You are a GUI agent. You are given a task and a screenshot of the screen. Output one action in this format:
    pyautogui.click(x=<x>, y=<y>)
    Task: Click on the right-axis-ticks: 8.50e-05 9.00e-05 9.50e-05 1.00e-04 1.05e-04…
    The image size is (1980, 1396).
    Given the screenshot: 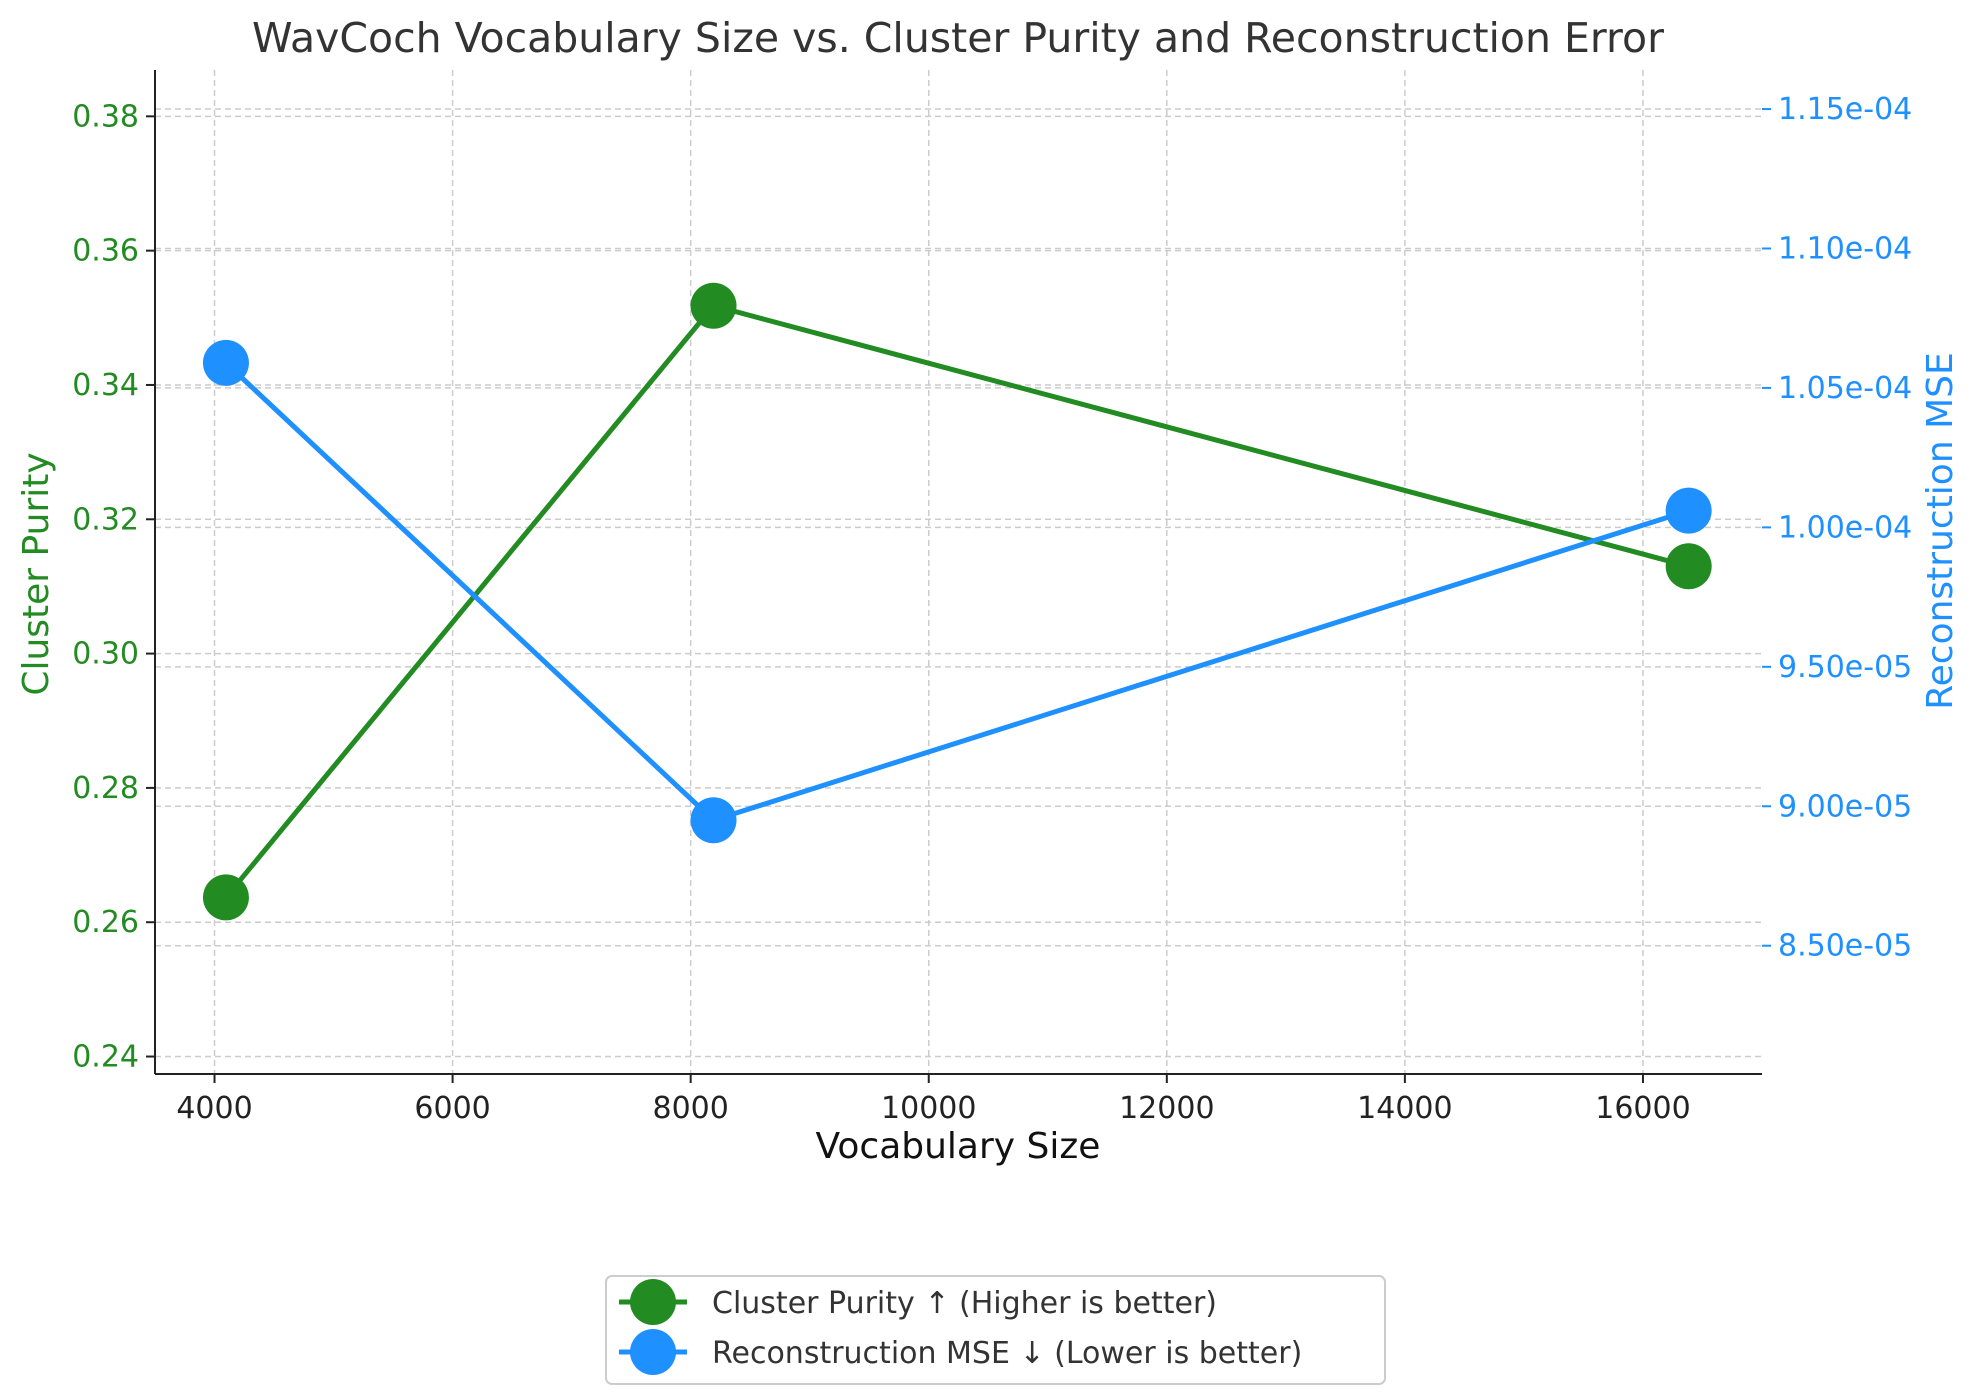 What is the action you would take?
    pyautogui.click(x=1837, y=528)
    